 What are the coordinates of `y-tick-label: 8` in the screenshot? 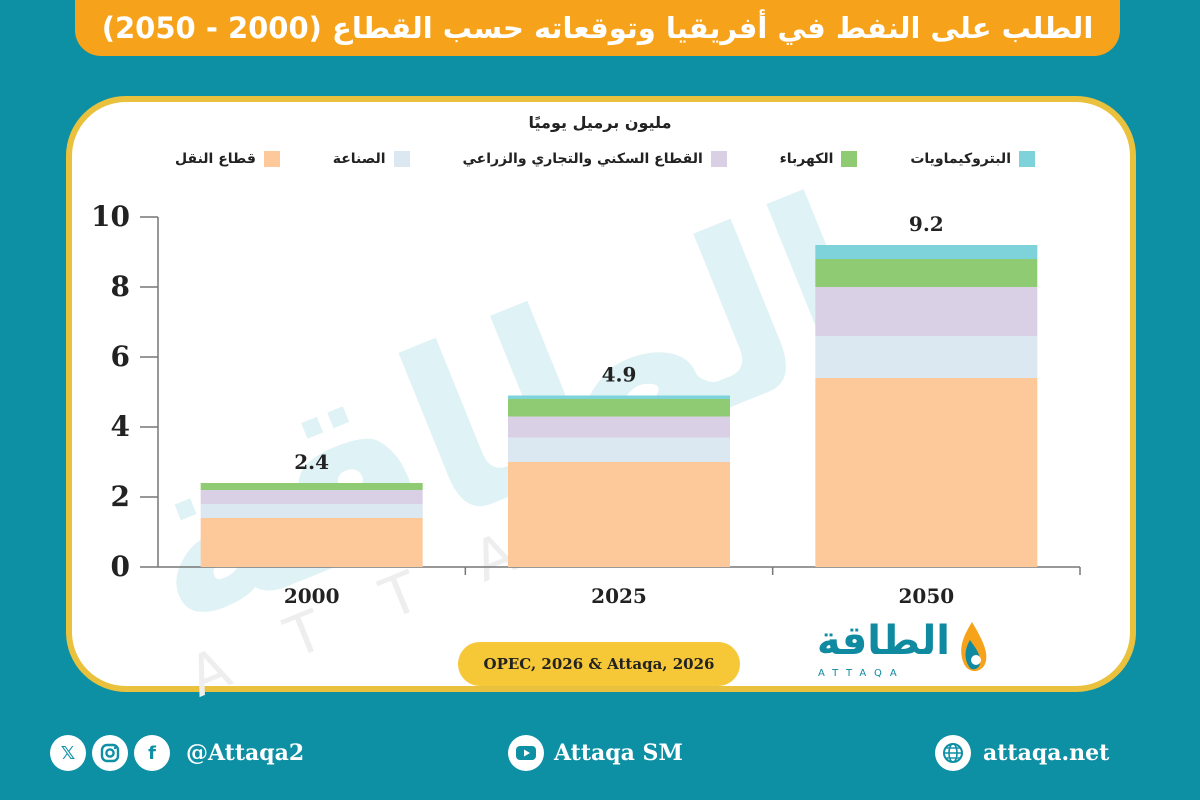 It's located at (120, 286).